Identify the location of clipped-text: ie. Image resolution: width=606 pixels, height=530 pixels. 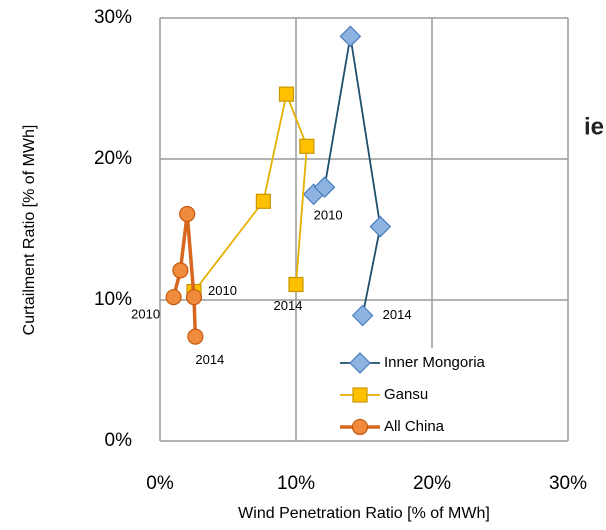
(594, 126).